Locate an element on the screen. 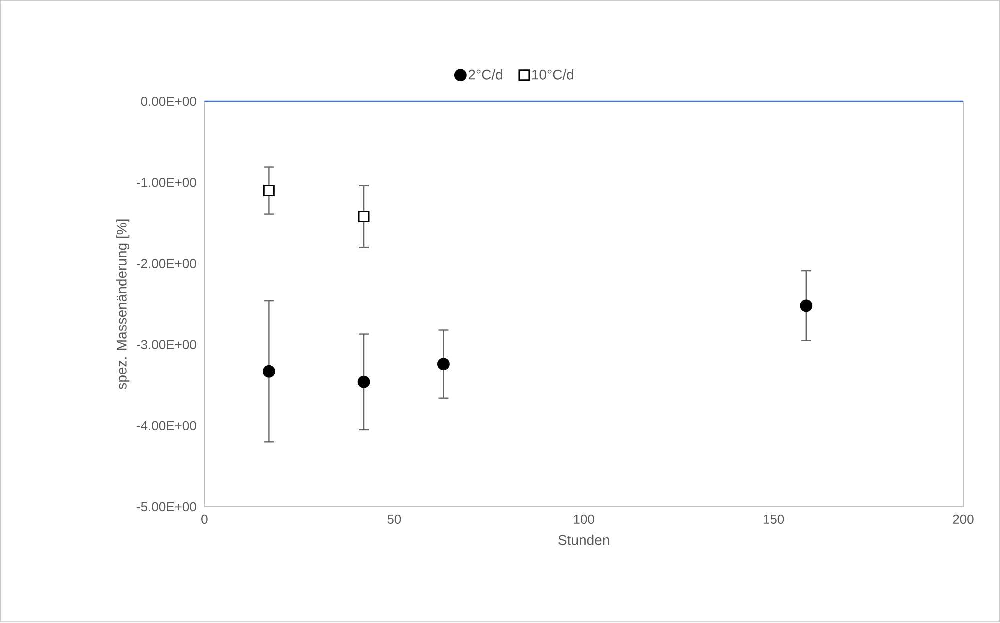 This screenshot has width=1000, height=623. x-axis-title: Stunden is located at coordinates (584, 540).